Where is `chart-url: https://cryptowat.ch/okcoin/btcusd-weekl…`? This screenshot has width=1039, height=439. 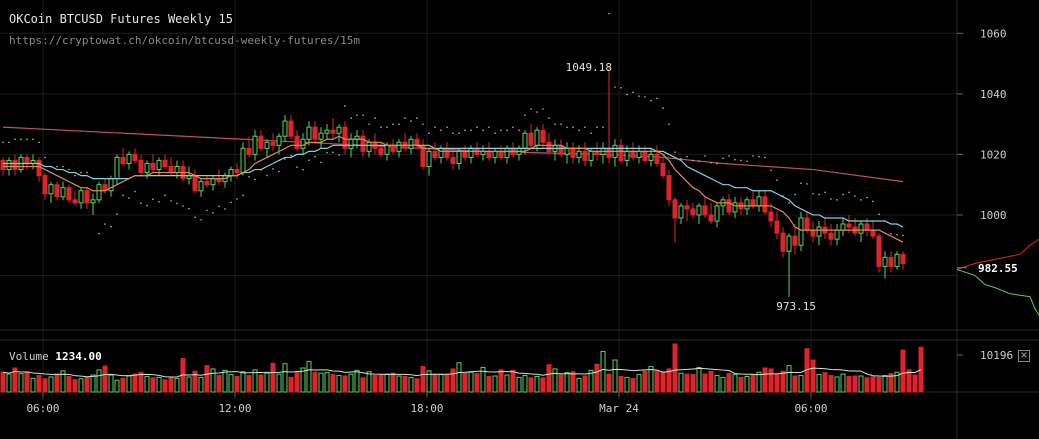 chart-url: https://cryptowat.ch/okcoin/btcusd-weekl… is located at coordinates (184, 40).